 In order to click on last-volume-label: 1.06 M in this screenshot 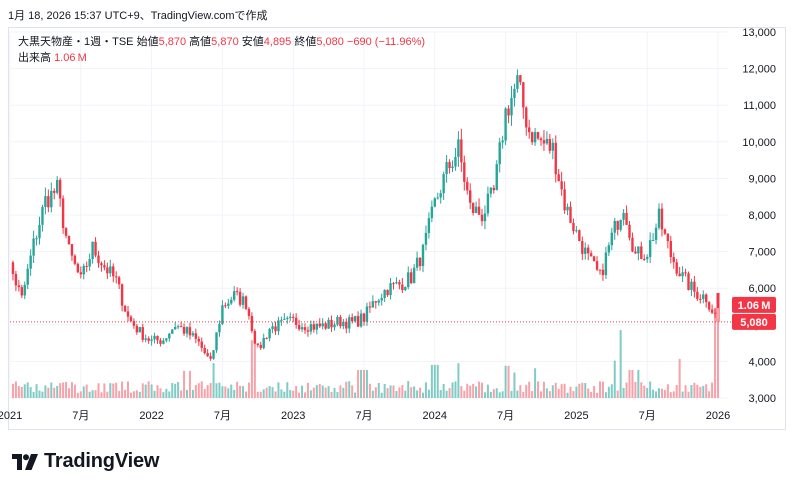, I will do `click(754, 306)`.